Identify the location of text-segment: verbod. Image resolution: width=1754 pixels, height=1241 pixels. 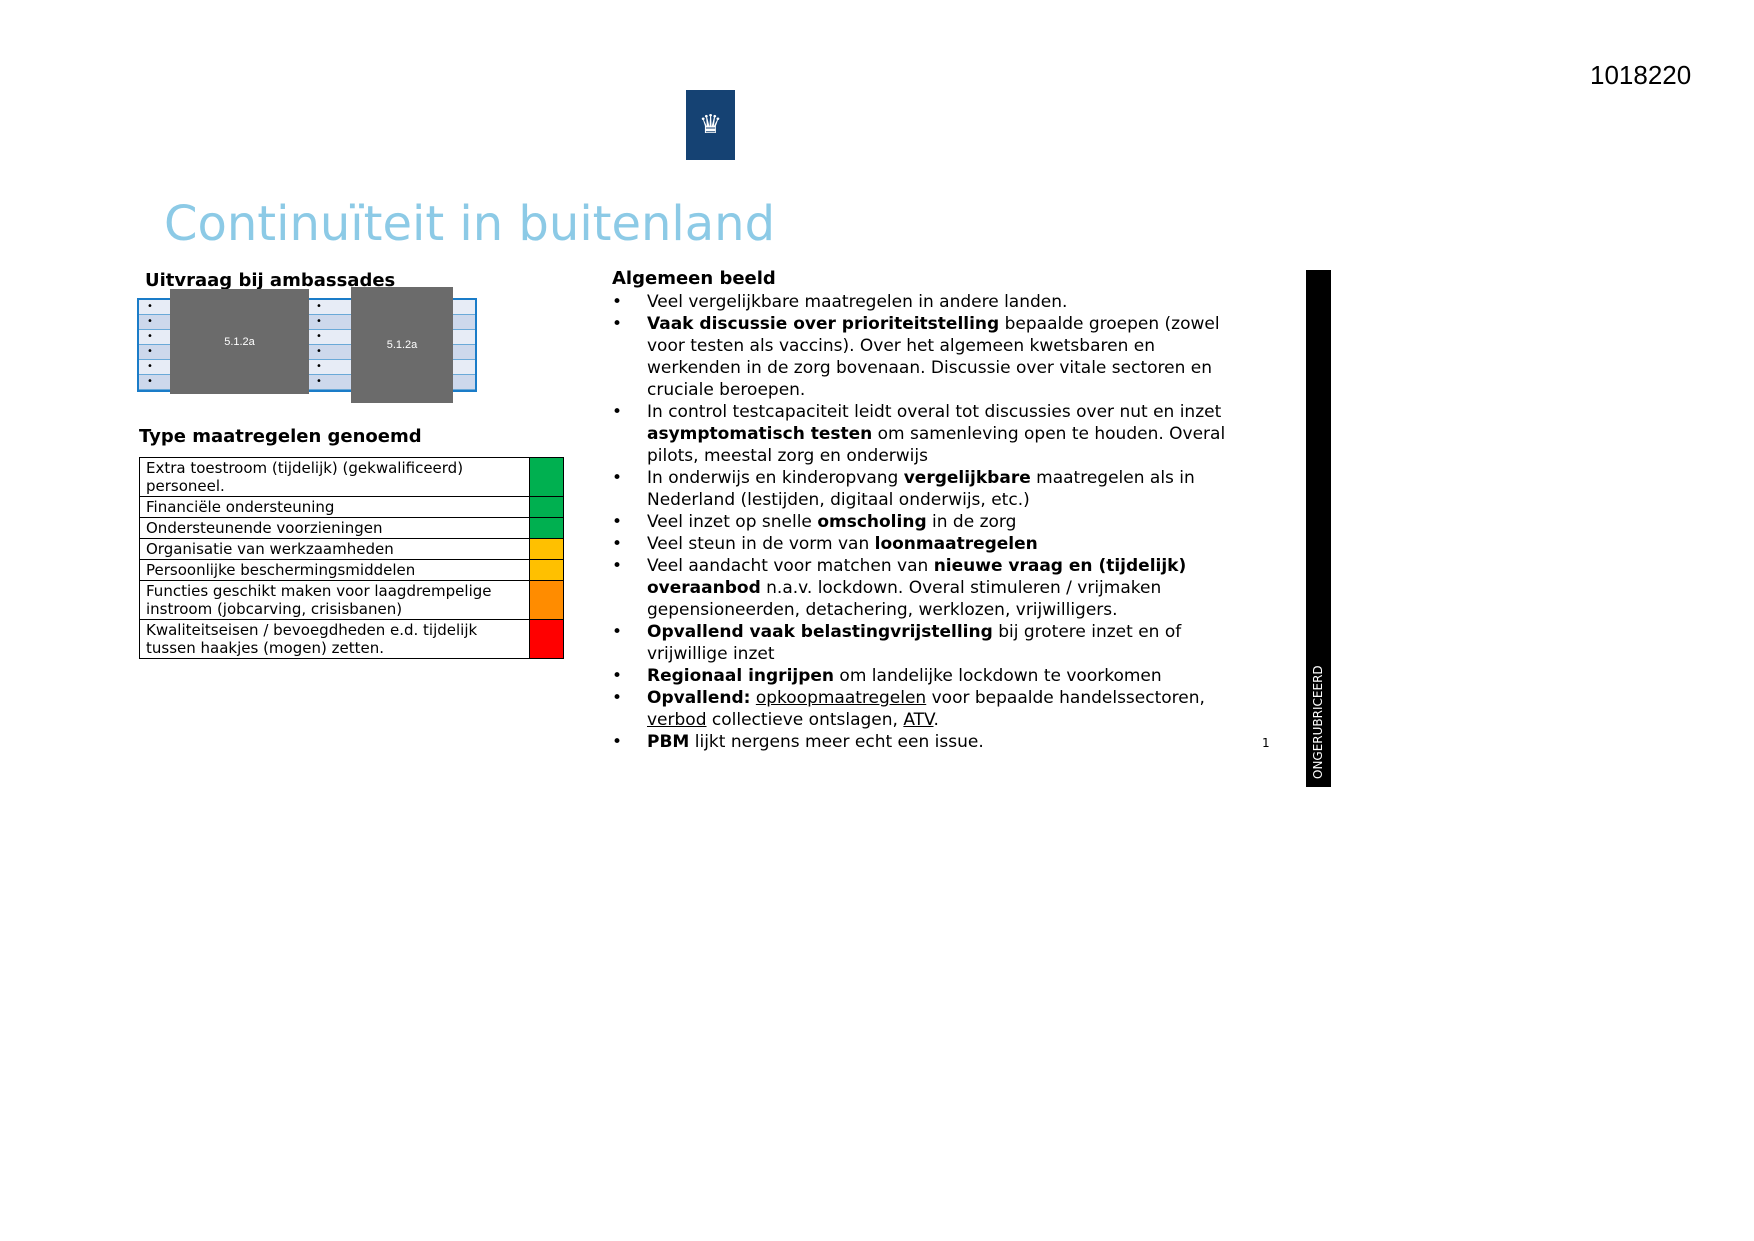
(677, 720).